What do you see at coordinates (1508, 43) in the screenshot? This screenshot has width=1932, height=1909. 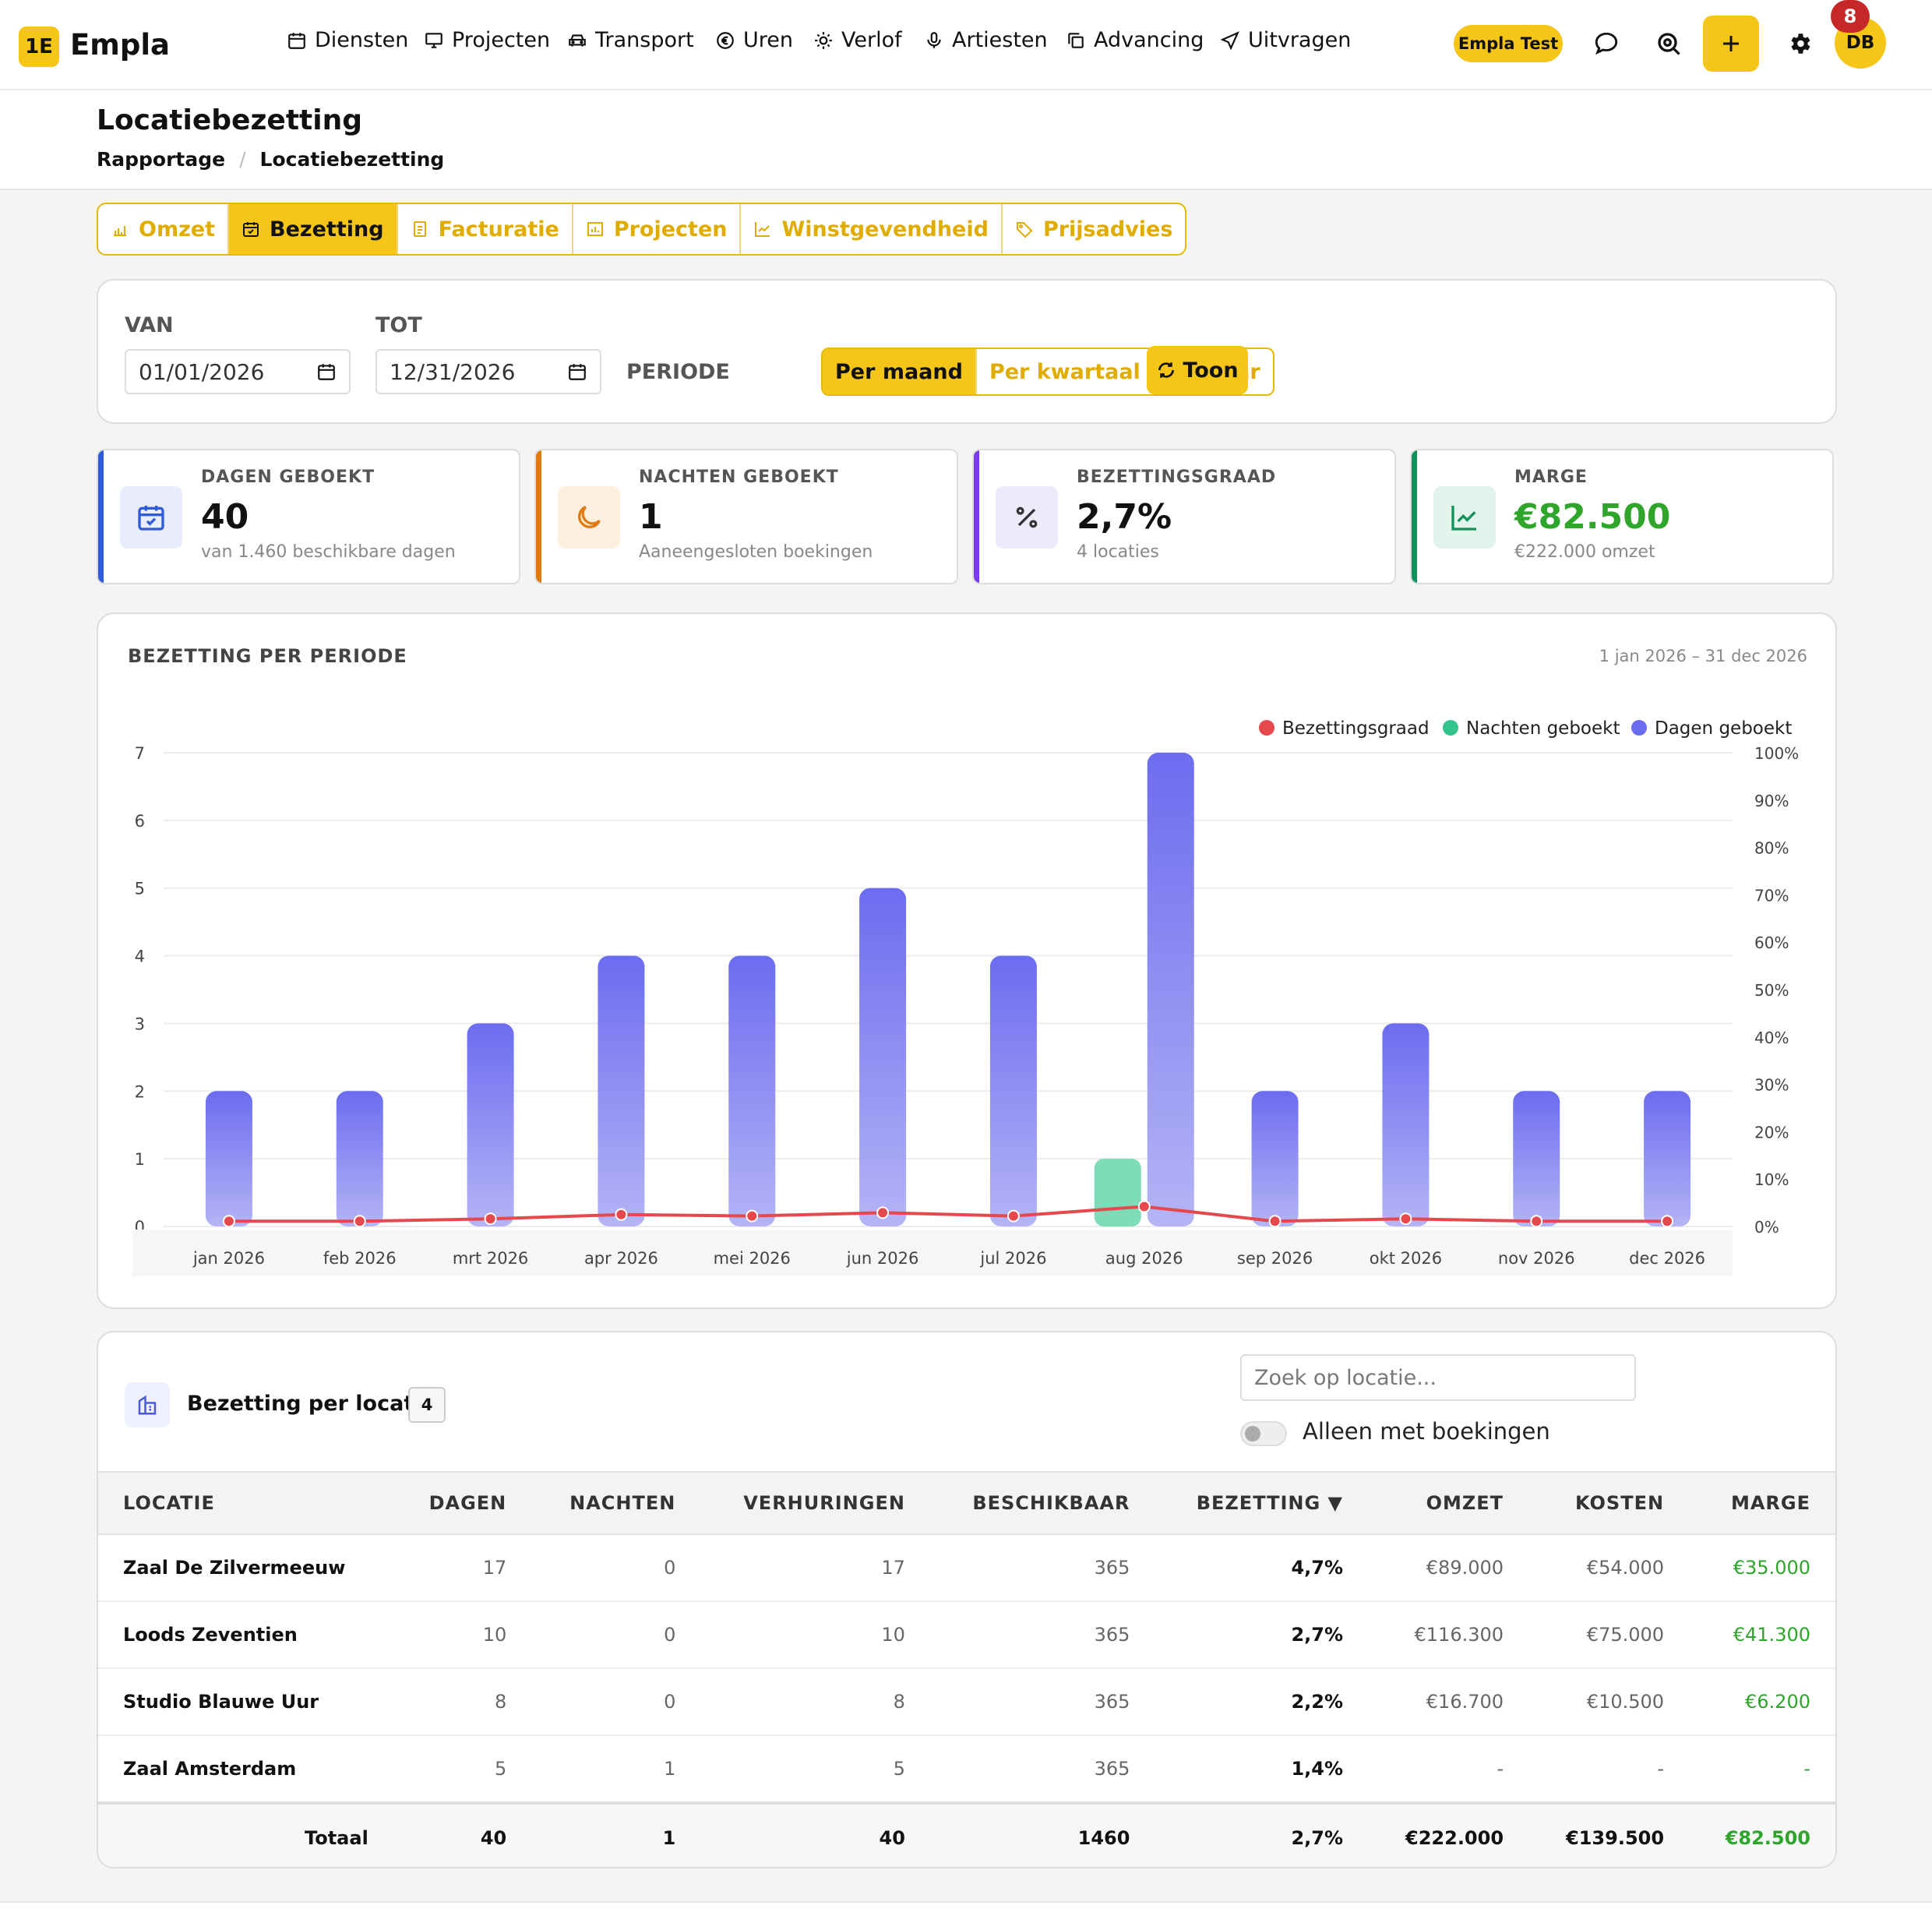 I see `account-switcher: Empla Test` at bounding box center [1508, 43].